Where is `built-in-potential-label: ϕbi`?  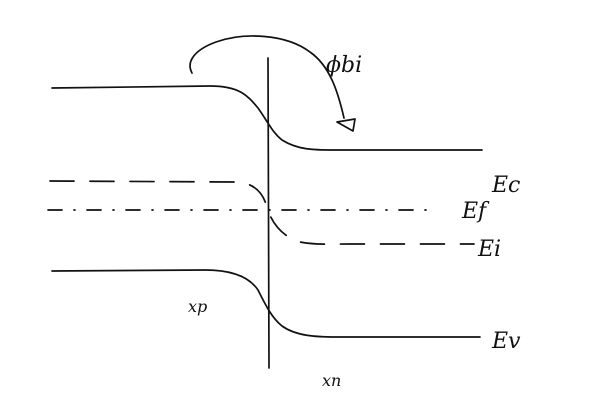
built-in-potential-label: ϕbi is located at coordinates (344, 65).